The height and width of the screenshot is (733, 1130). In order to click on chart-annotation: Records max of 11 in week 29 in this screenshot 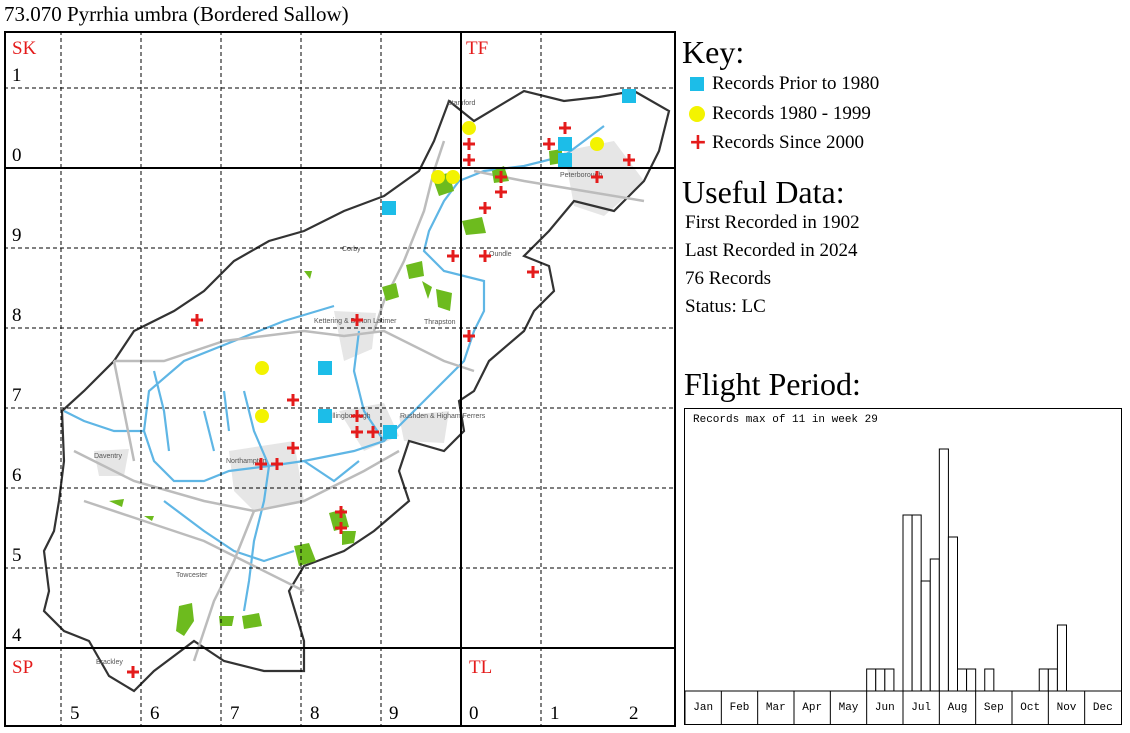, I will do `click(785, 420)`.